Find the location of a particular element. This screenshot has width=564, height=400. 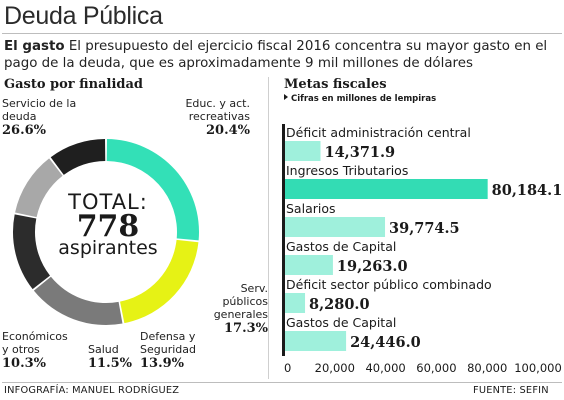

bar-category-2: Salarios is located at coordinates (311, 208).